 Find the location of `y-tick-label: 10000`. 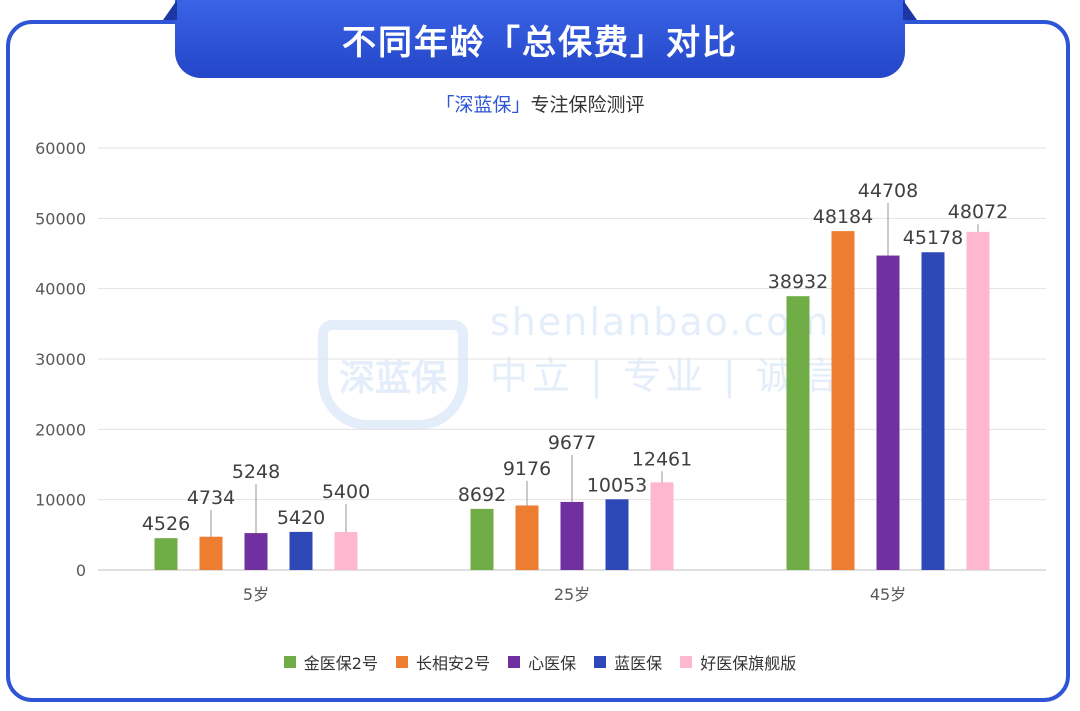

y-tick-label: 10000 is located at coordinates (60, 500).